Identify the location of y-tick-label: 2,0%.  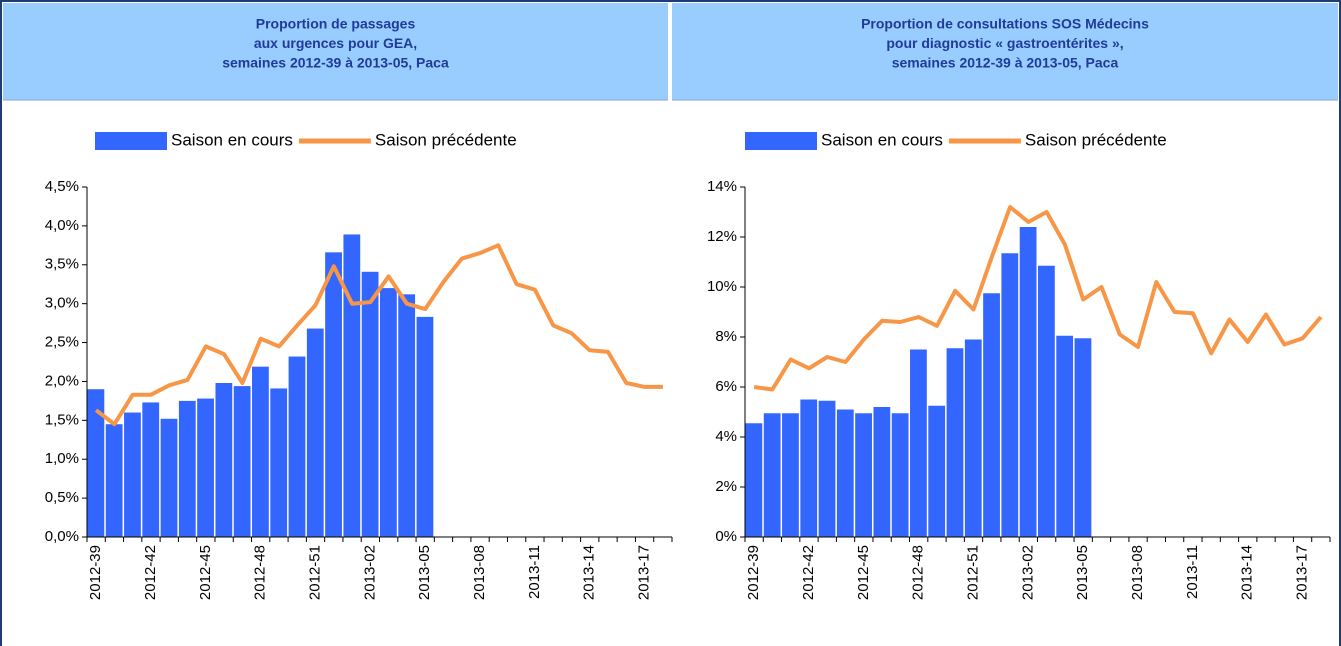
(62, 380).